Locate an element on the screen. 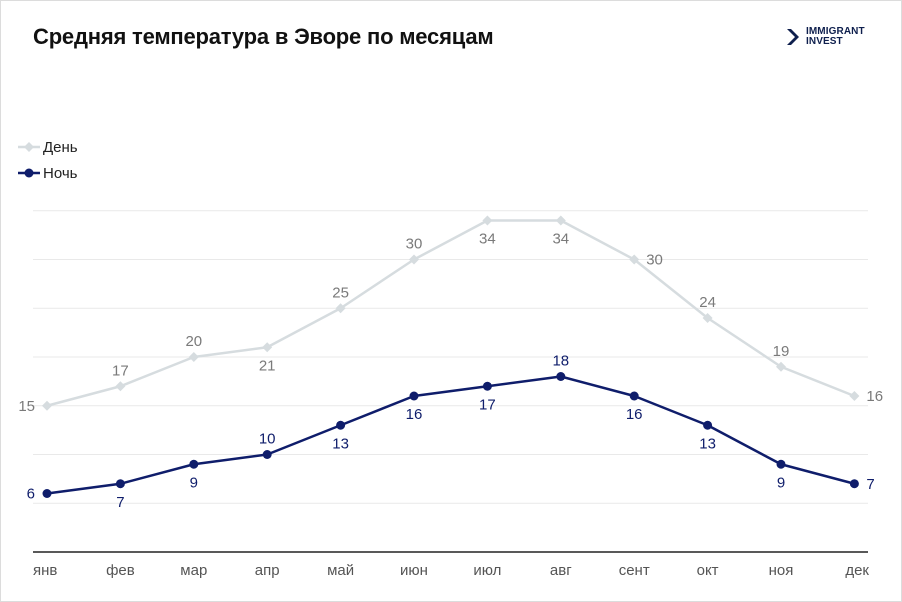 The image size is (902, 602). chart-title: Средняя температура в Эворе по месяцам is located at coordinates (263, 36).